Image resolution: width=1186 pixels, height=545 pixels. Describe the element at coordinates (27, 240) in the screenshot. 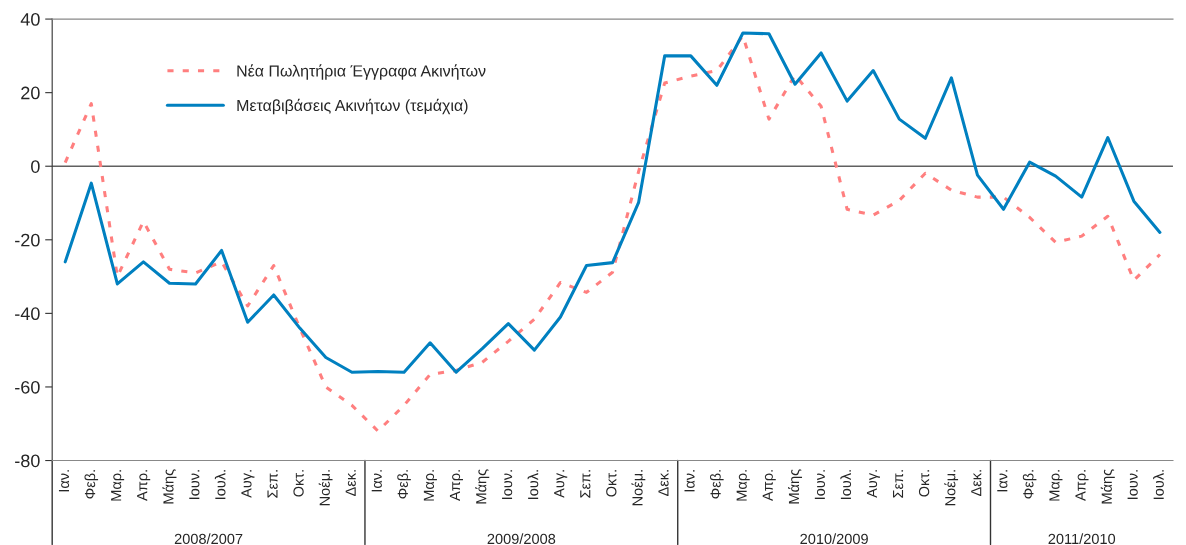

I see `y-tick-label: -20` at that location.